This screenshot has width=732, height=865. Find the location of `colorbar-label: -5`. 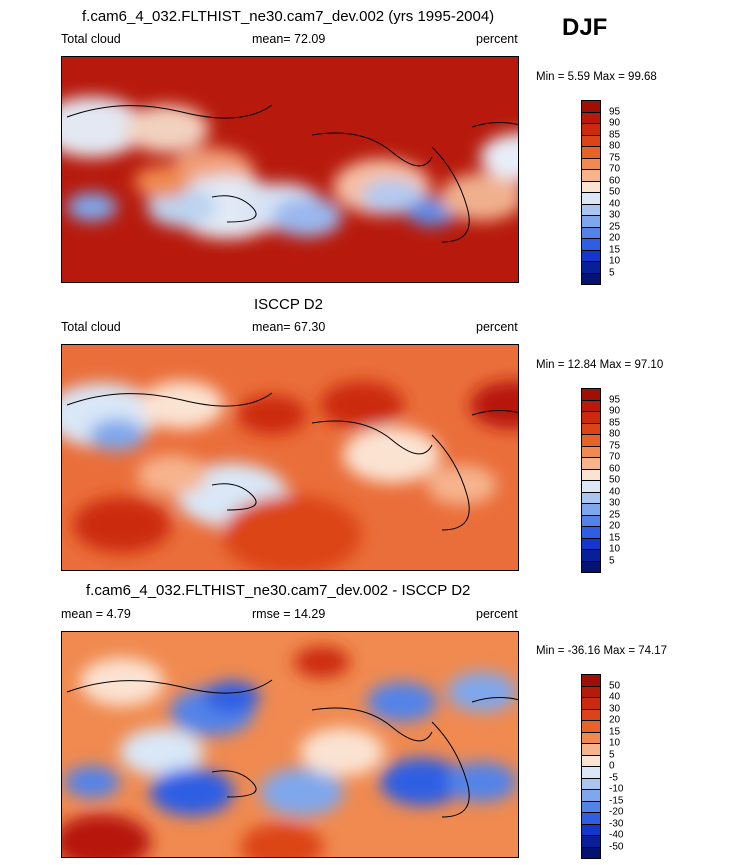

colorbar-label: -5 is located at coordinates (613, 777).